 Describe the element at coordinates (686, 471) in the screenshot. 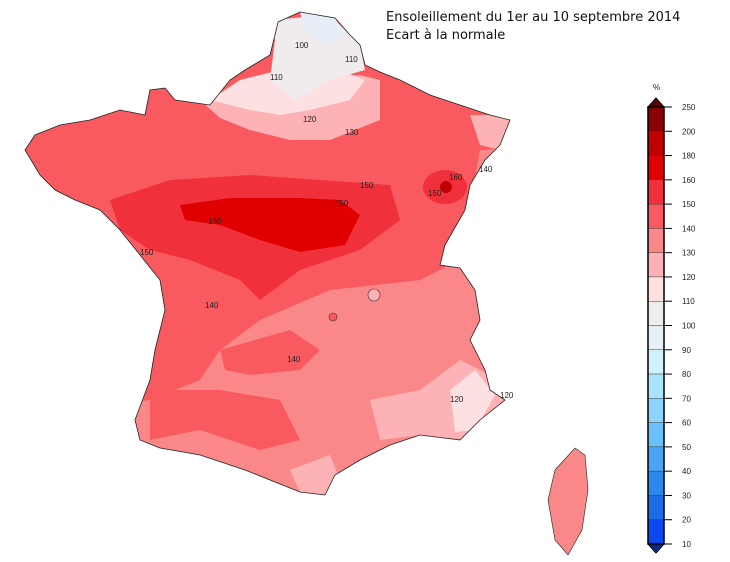

I see `legend-tick-label: 40` at that location.